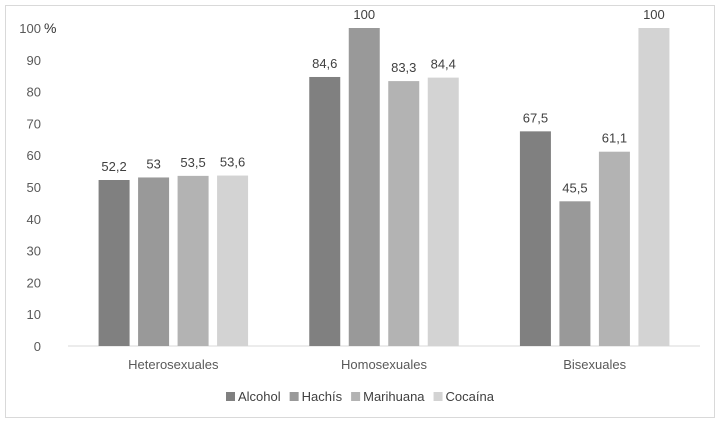  I want to click on data-label: 53,5, so click(192, 162).